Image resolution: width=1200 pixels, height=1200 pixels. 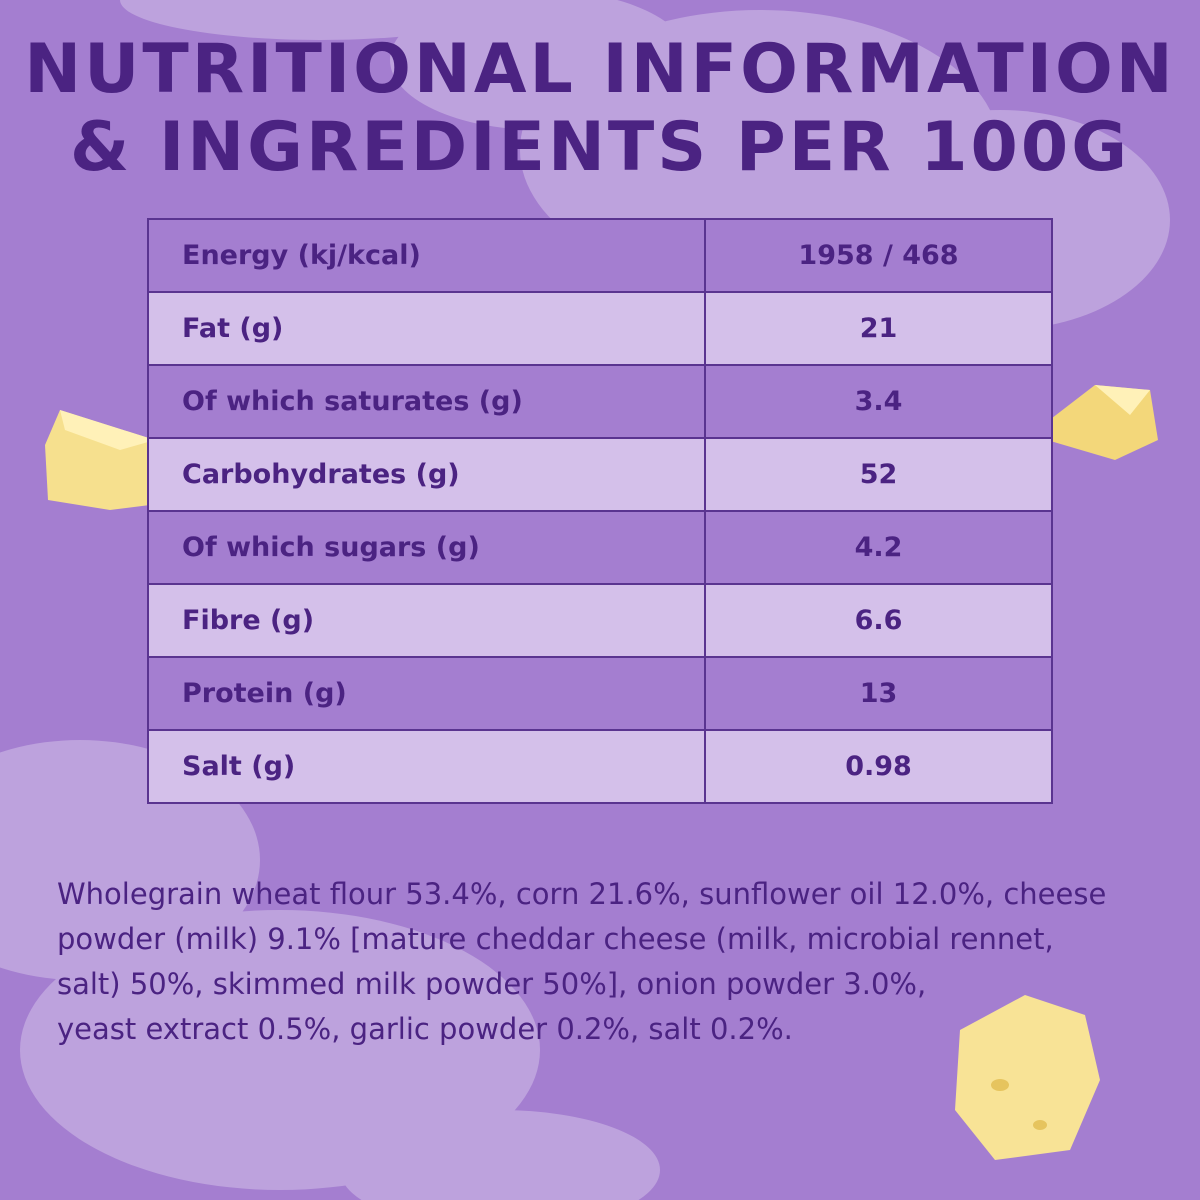 I want to click on nutrient-name: Fat (g), so click(x=426, y=328).